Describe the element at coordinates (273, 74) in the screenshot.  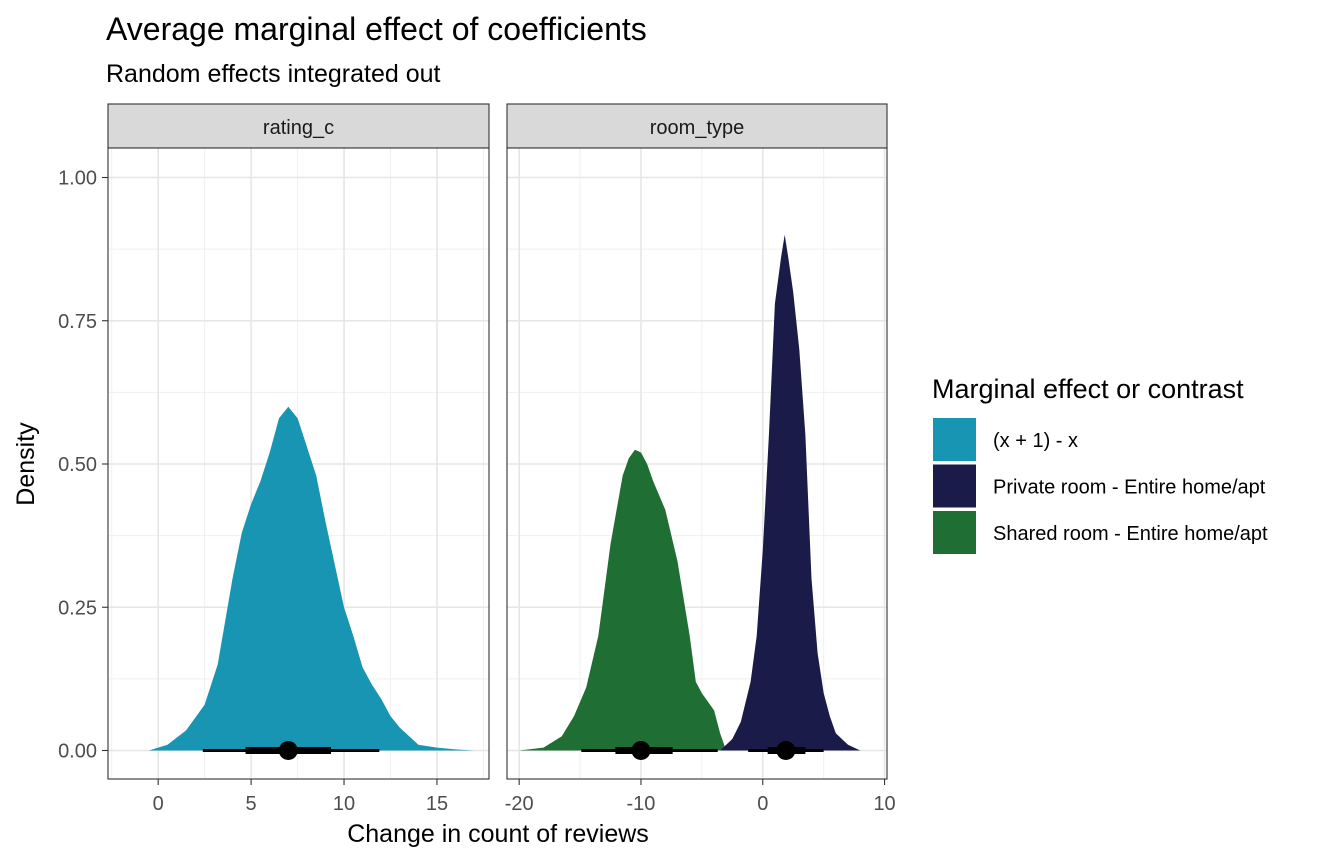
I see `chart-subtitle: Random effects integrated out` at that location.